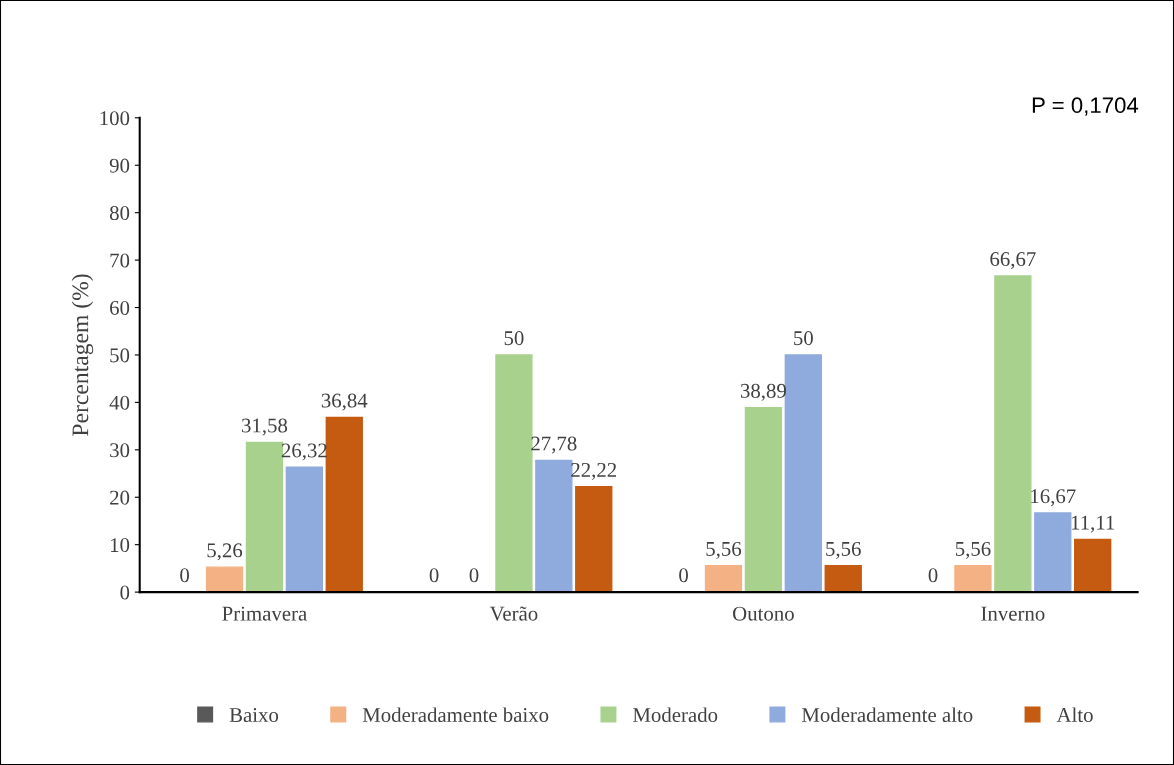 The height and width of the screenshot is (765, 1174). What do you see at coordinates (1013, 613) in the screenshot?
I see `x-tick-label: Inverno` at bounding box center [1013, 613].